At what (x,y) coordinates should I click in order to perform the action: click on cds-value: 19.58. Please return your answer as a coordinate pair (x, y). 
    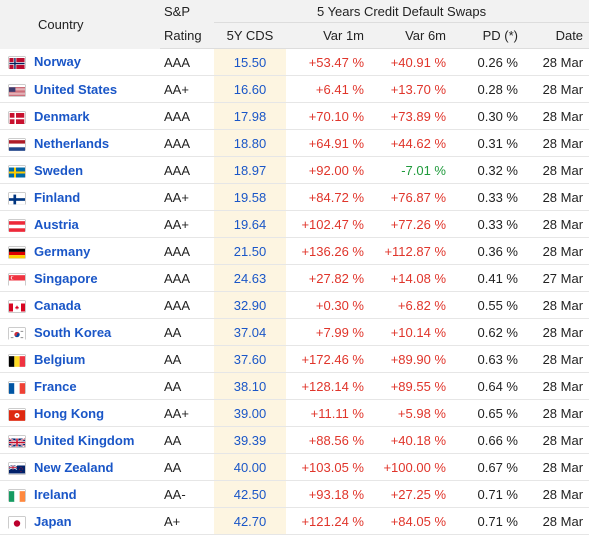
    Looking at the image, I should click on (250, 197).